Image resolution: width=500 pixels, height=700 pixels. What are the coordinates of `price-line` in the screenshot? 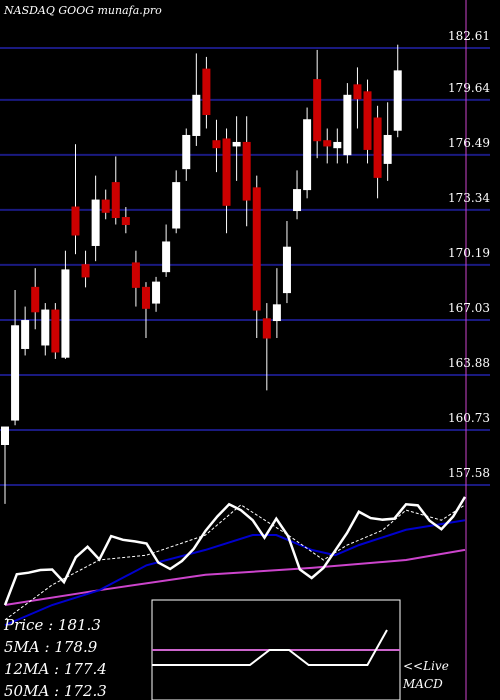 It's located at (235, 551).